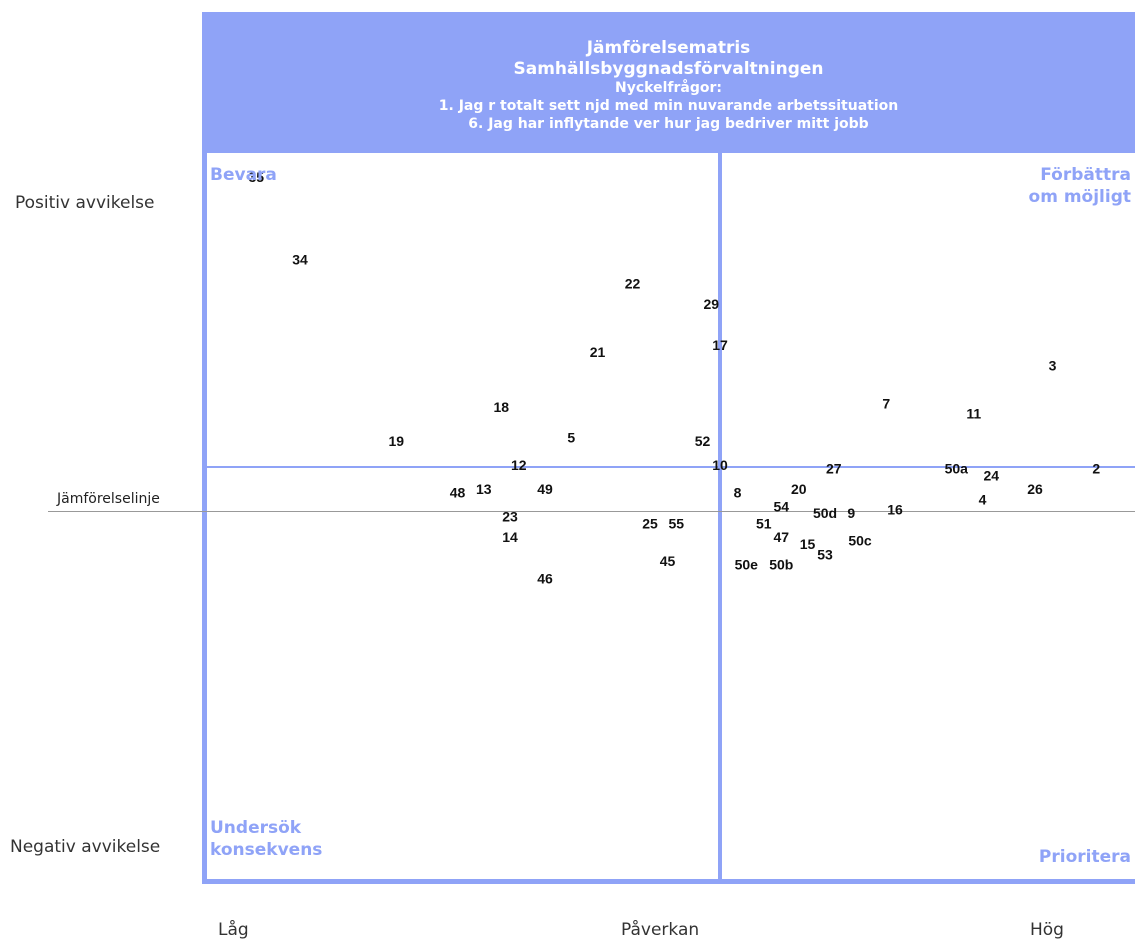 The width and height of the screenshot is (1135, 943). Describe the element at coordinates (1047, 930) in the screenshot. I see `x-label-high: Hög` at that location.